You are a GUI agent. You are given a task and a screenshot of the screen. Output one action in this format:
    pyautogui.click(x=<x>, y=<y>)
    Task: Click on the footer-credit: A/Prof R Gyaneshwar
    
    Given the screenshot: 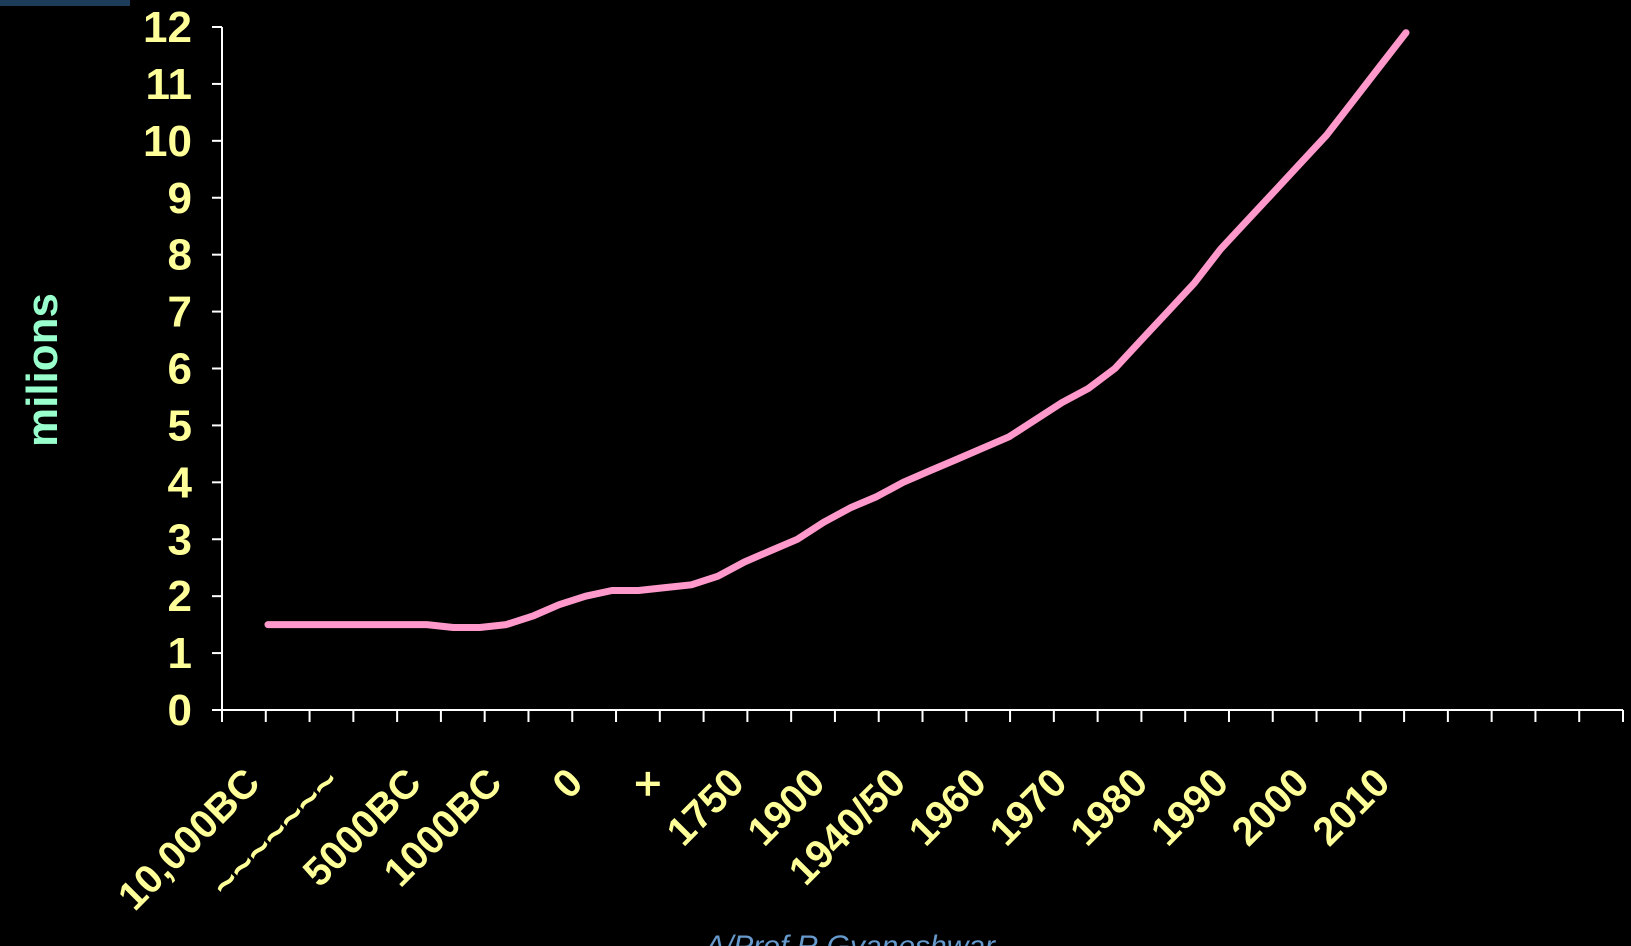 What is the action you would take?
    pyautogui.click(x=849, y=938)
    